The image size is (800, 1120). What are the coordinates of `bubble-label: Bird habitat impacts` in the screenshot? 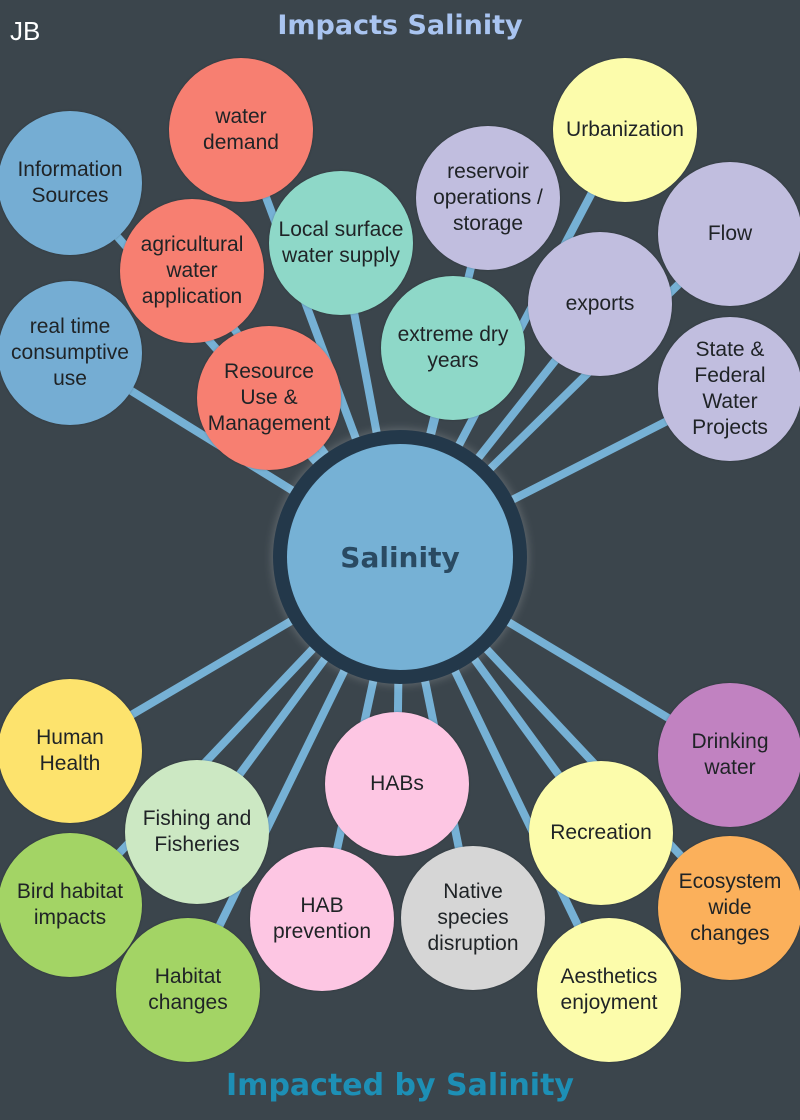 It's located at (70, 904).